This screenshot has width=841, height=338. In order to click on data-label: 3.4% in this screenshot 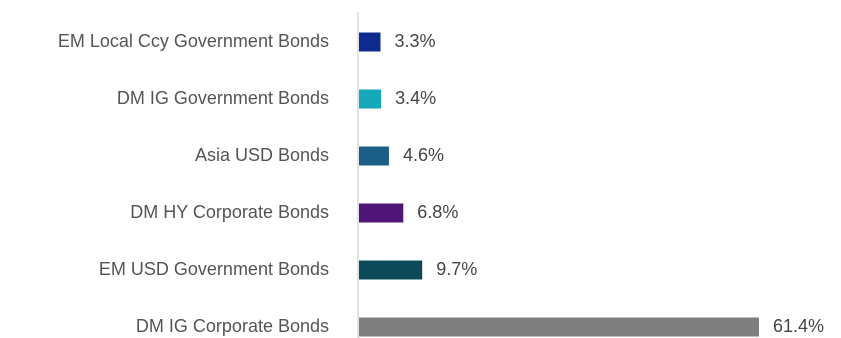, I will do `click(415, 98)`.